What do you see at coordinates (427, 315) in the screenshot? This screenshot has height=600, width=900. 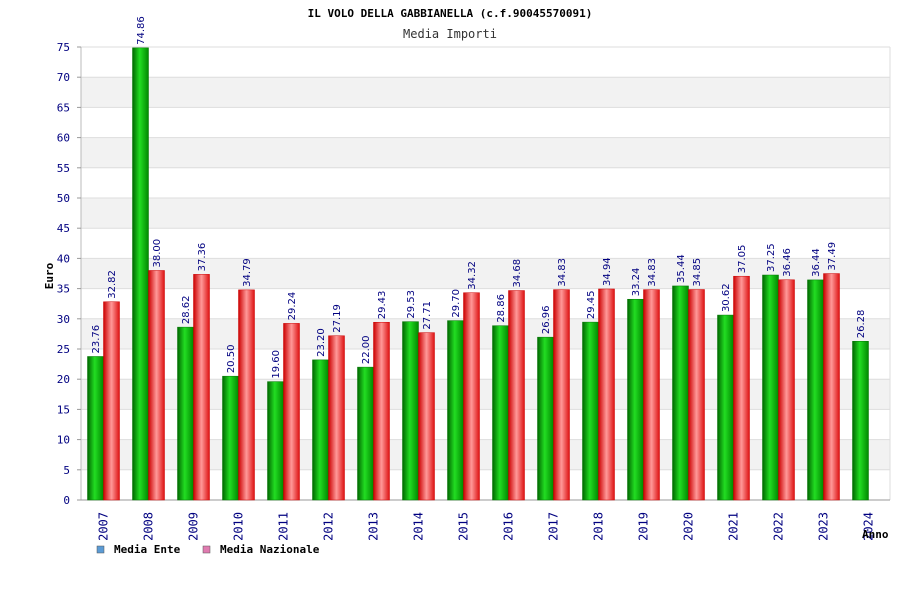 I see `data-label: 27.71` at bounding box center [427, 315].